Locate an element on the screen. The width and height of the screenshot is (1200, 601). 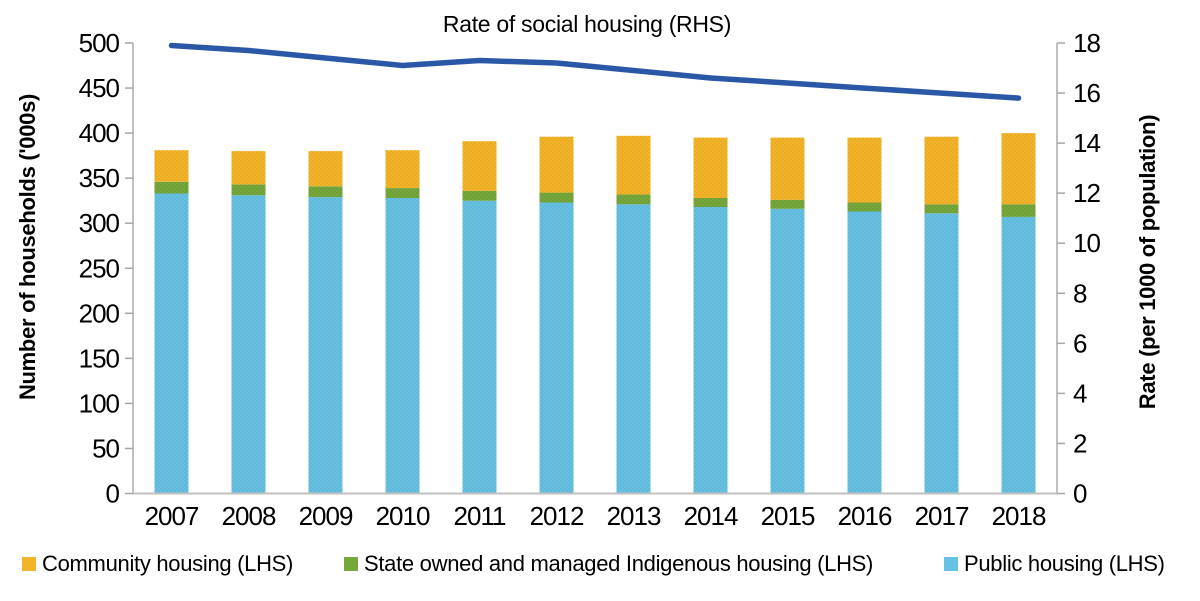
bar-community-2012 is located at coordinates (556, 164).